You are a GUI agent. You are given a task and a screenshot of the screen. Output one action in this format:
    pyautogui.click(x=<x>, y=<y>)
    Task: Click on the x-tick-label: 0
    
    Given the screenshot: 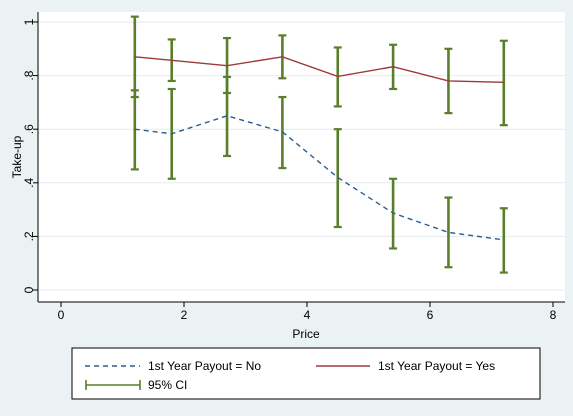 What is the action you would take?
    pyautogui.click(x=61, y=315)
    